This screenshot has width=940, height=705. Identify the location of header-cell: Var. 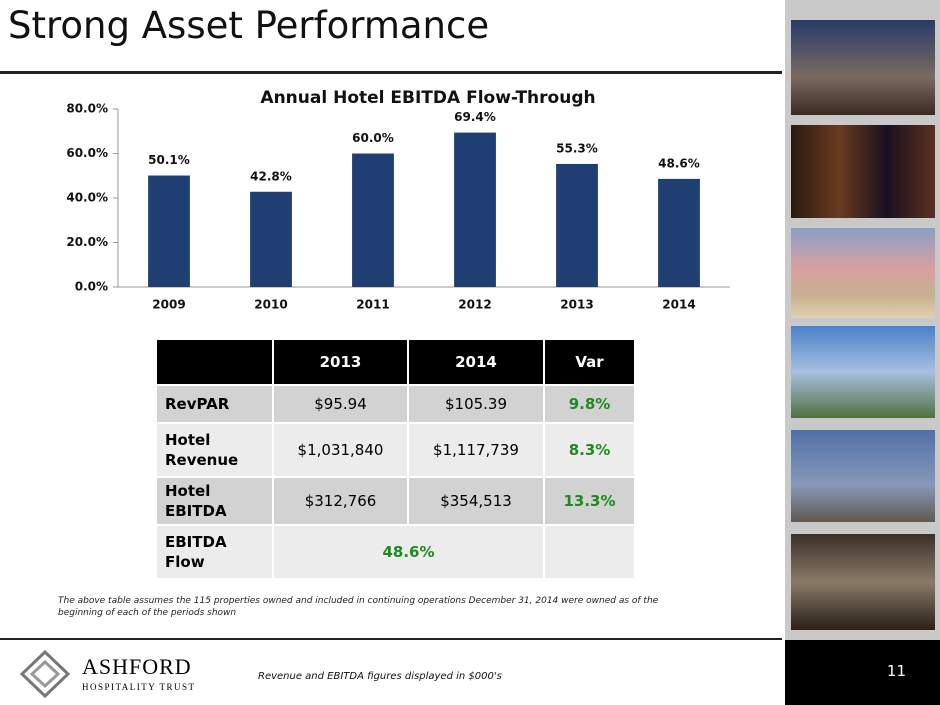
(589, 362).